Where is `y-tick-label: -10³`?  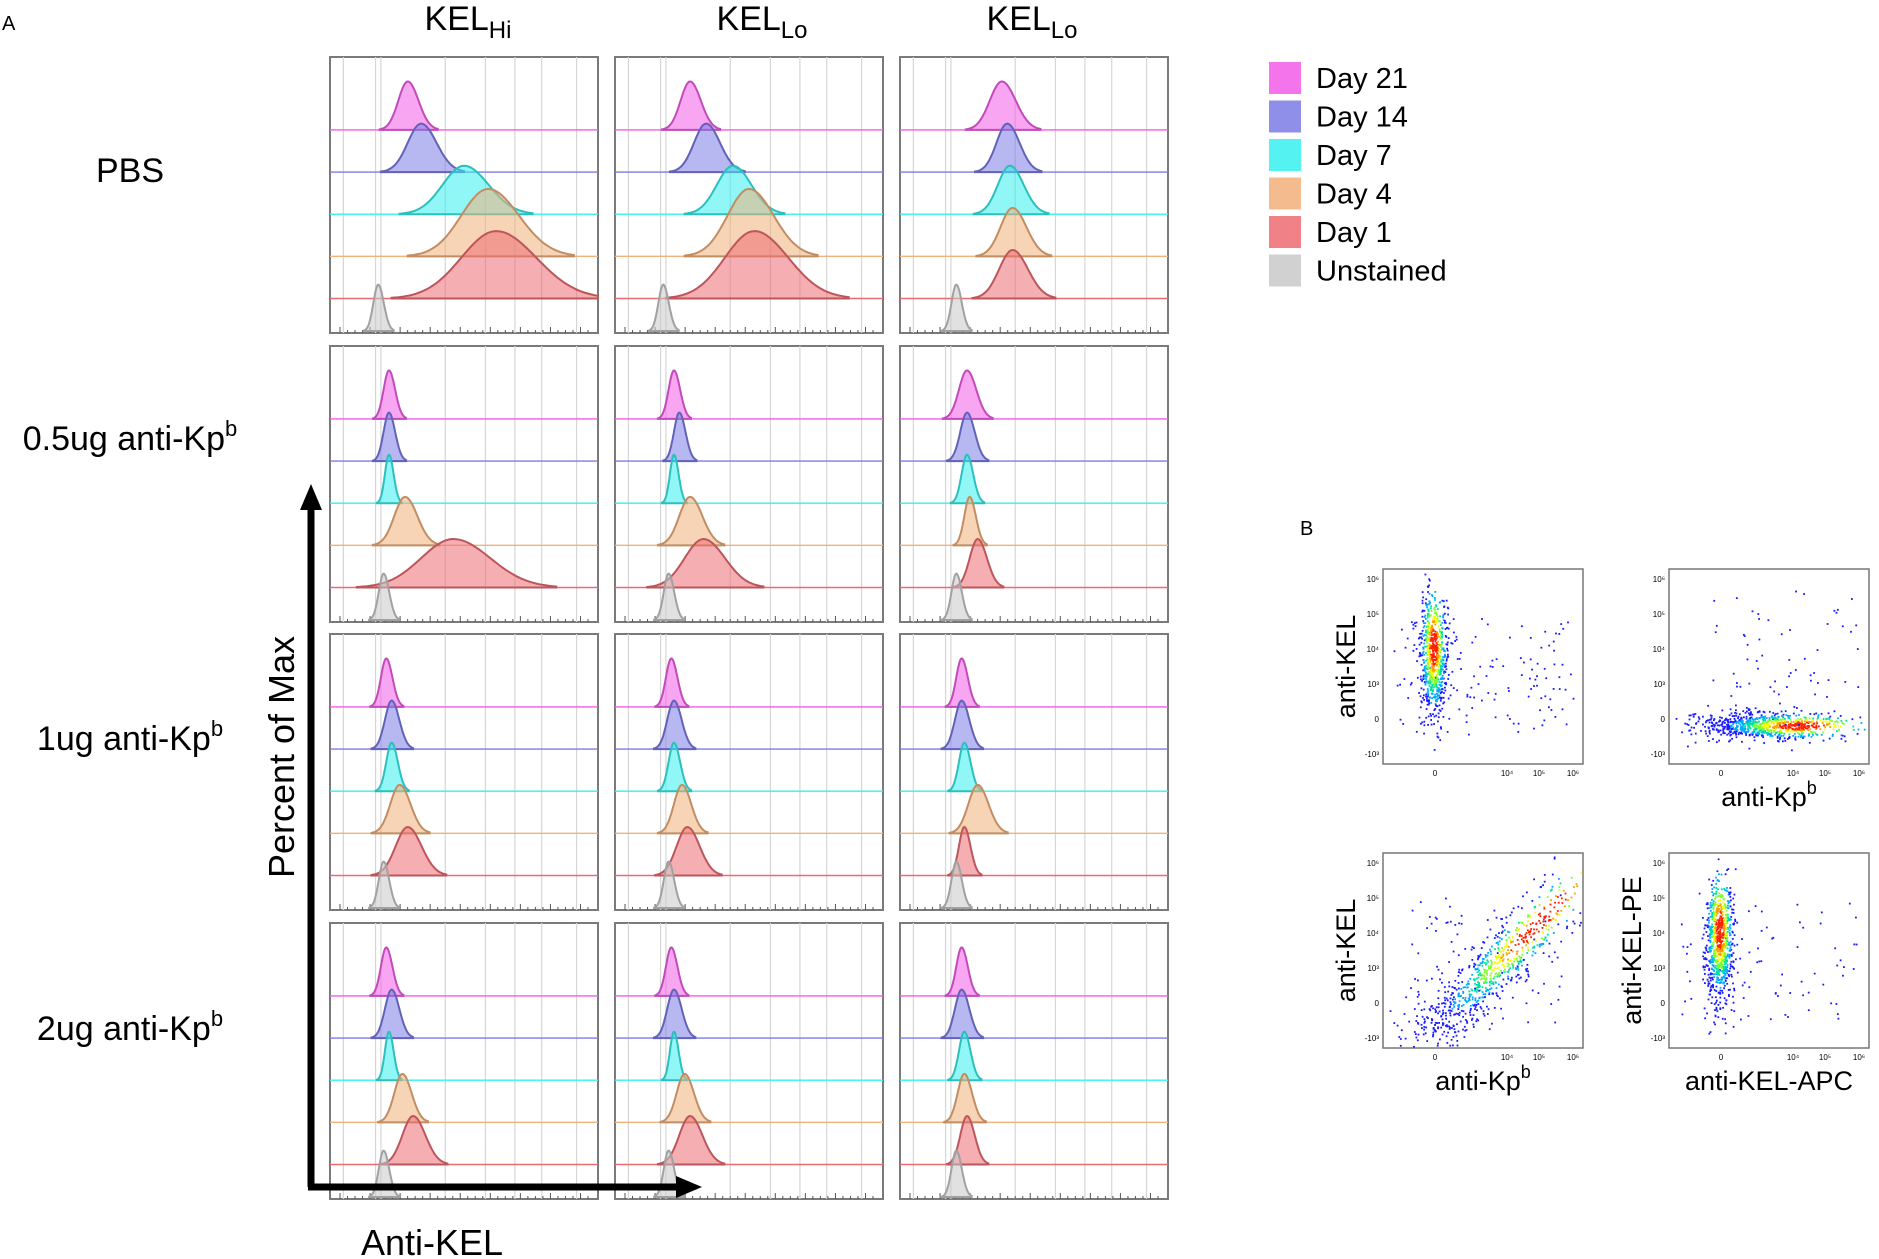 y-tick-label: -10³ is located at coordinates (1372, 1038).